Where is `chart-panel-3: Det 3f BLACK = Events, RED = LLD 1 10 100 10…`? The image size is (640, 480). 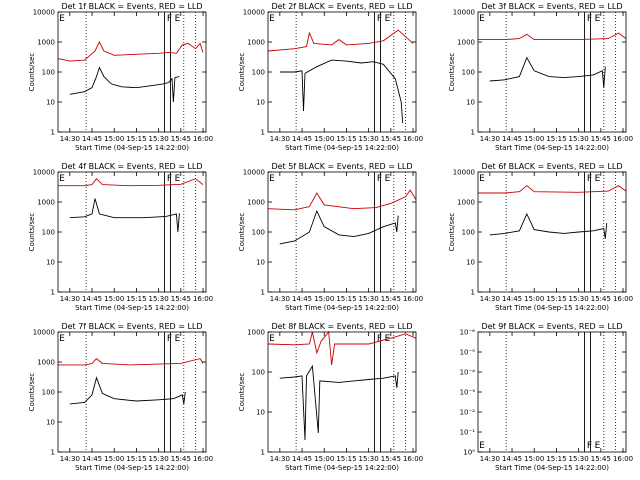 chart-panel-3: Det 3f BLACK = Events, RED = LLD 1 10 100 10… is located at coordinates (540, 77).